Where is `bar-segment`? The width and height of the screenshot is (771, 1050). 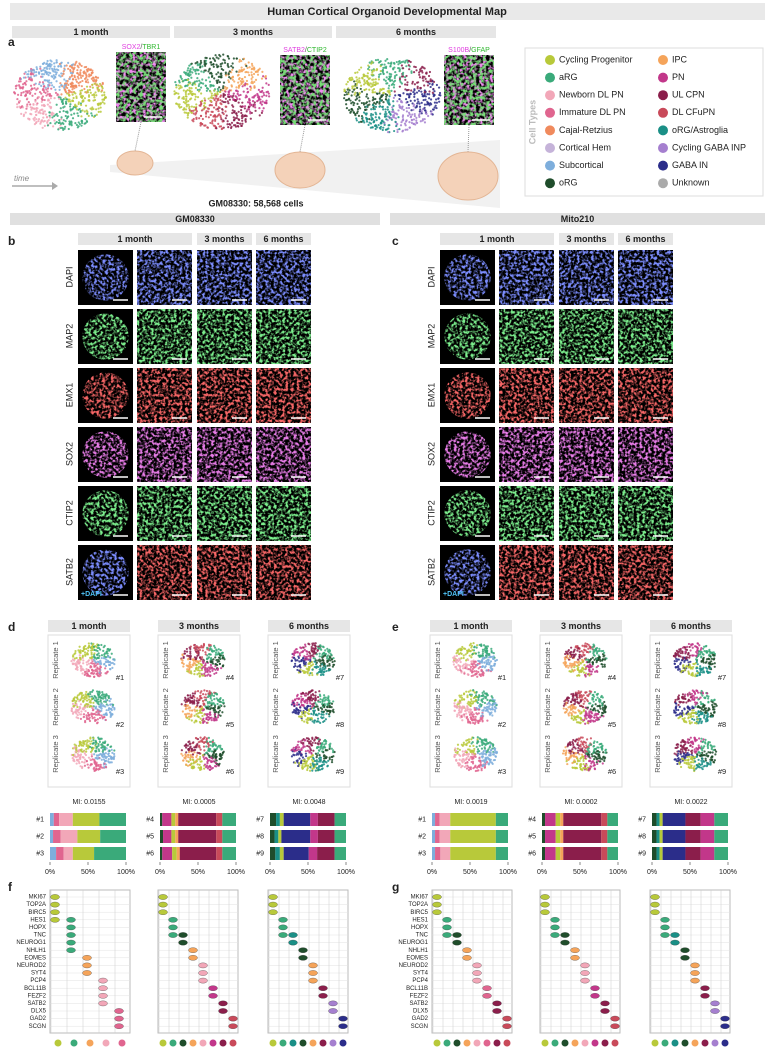 bar-segment is located at coordinates (340, 853).